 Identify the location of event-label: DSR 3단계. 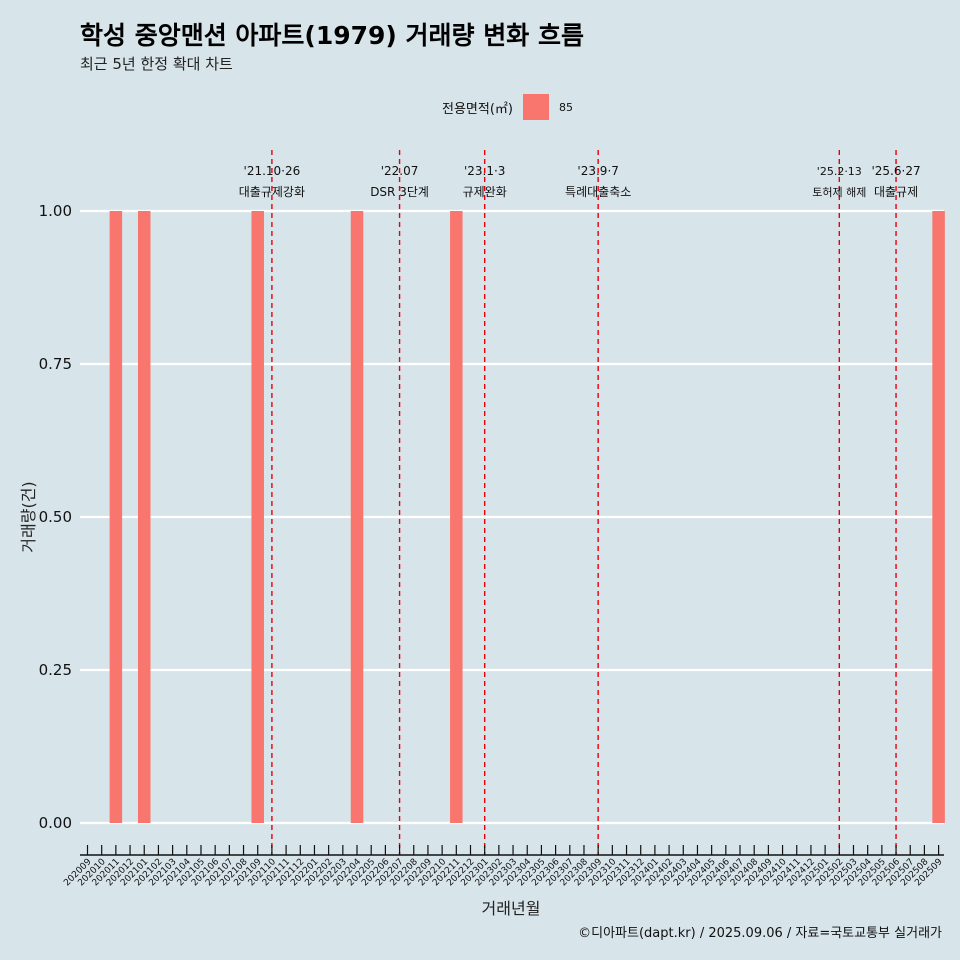
(399, 192).